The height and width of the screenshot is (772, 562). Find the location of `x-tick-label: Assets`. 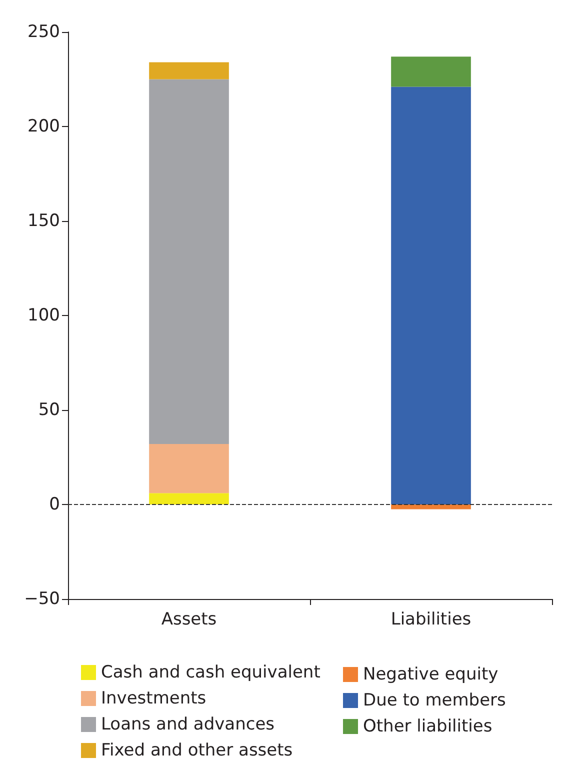

x-tick-label: Assets is located at coordinates (189, 620).